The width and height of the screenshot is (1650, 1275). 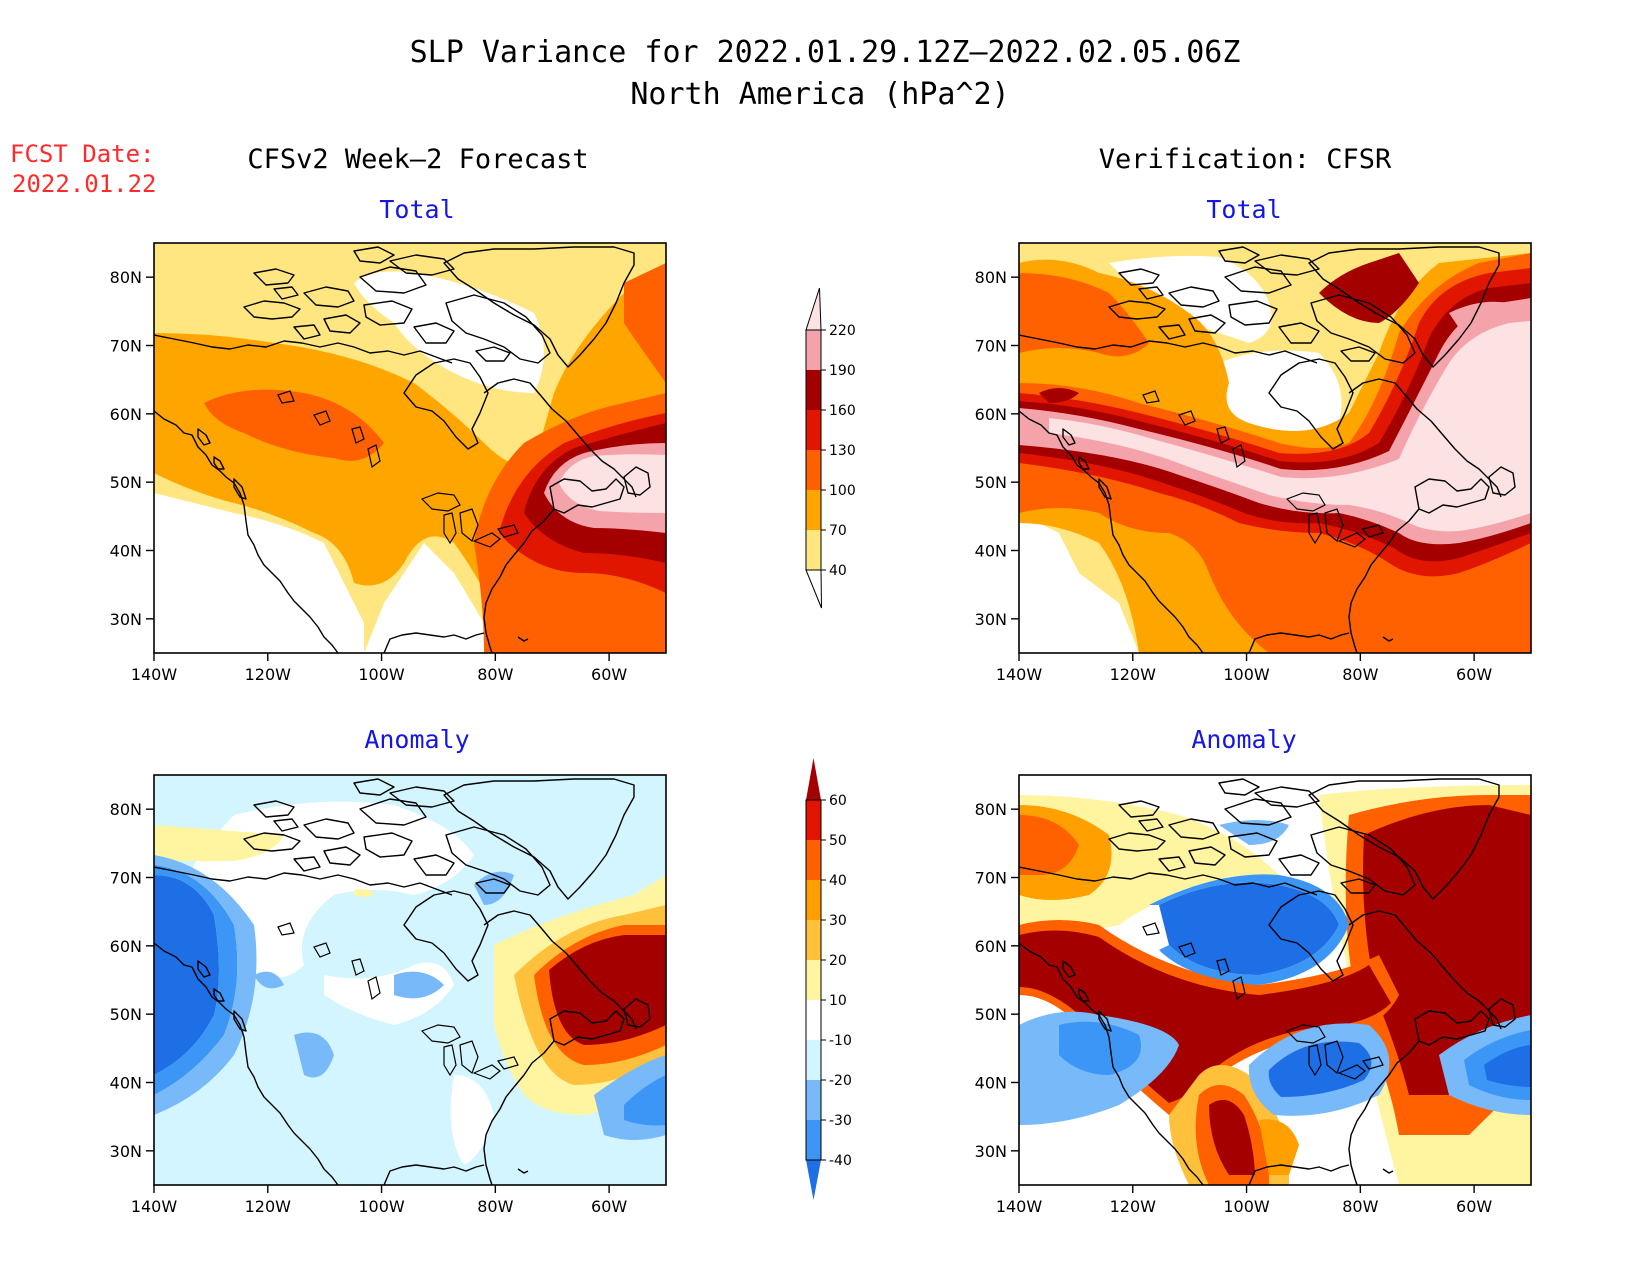 I want to click on panel-title-verification-anomaly: Anomaly, so click(x=1243, y=739).